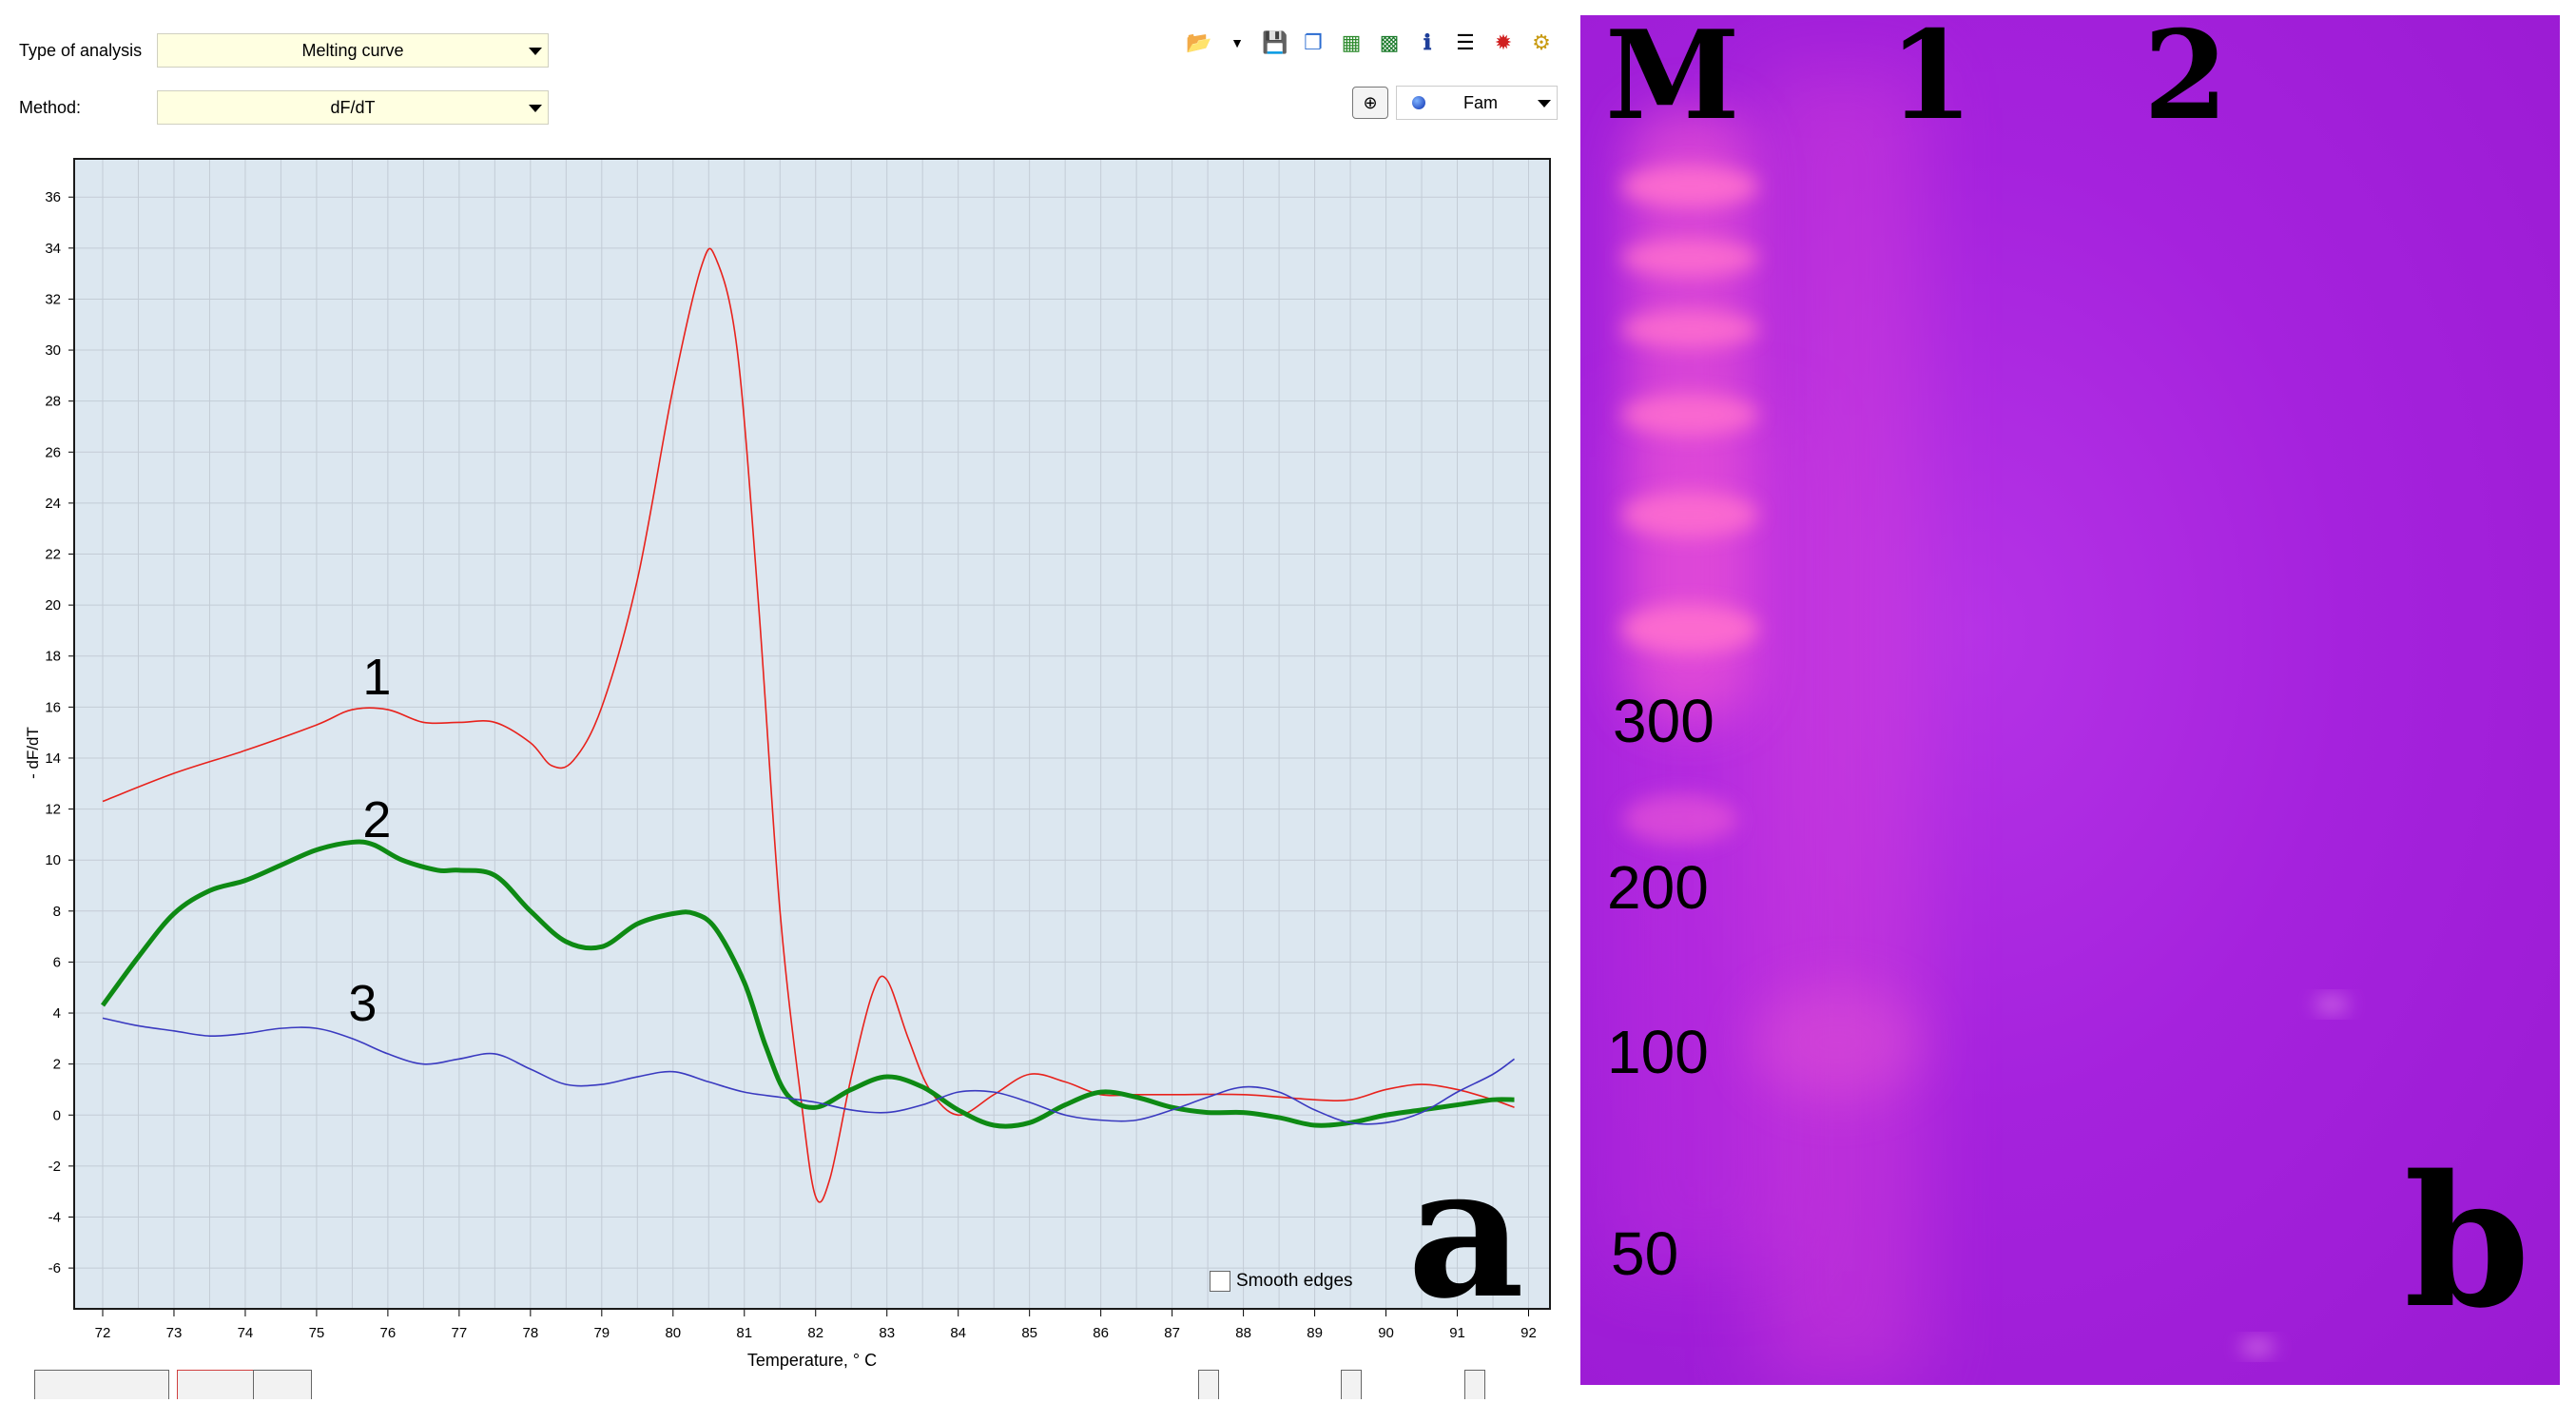 The width and height of the screenshot is (2576, 1403). Describe the element at coordinates (1837, 1042) in the screenshot. I see `lane-1-band` at that location.